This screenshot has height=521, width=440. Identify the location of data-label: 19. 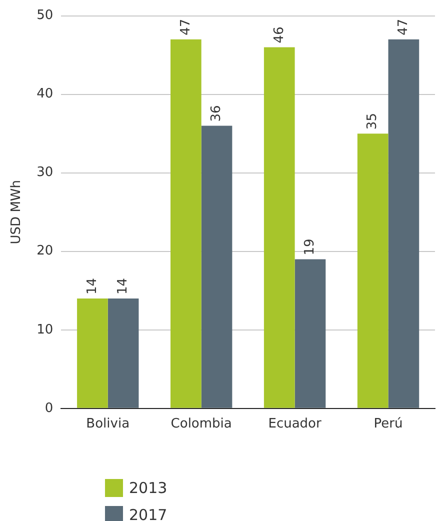
(310, 247).